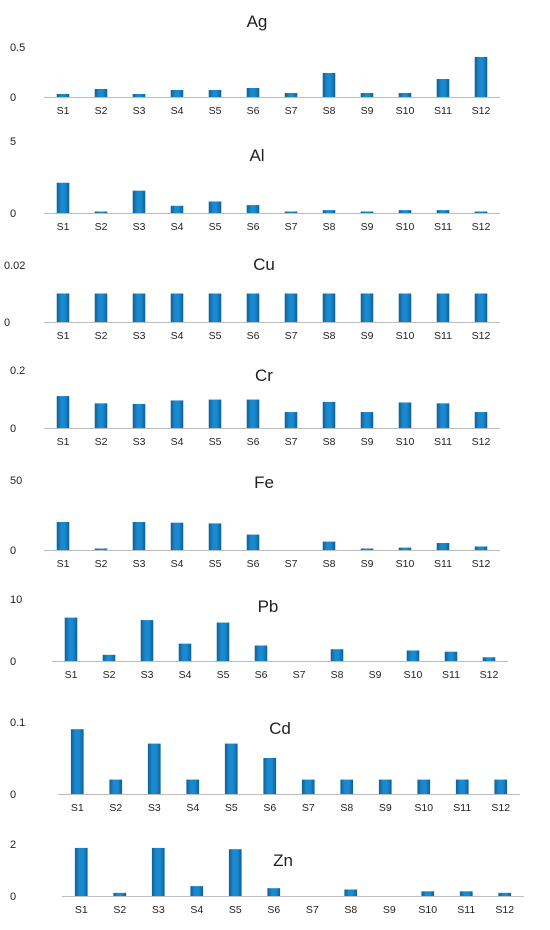  Describe the element at coordinates (101, 564) in the screenshot. I see `xtick-label-fe-s2: S2` at that location.